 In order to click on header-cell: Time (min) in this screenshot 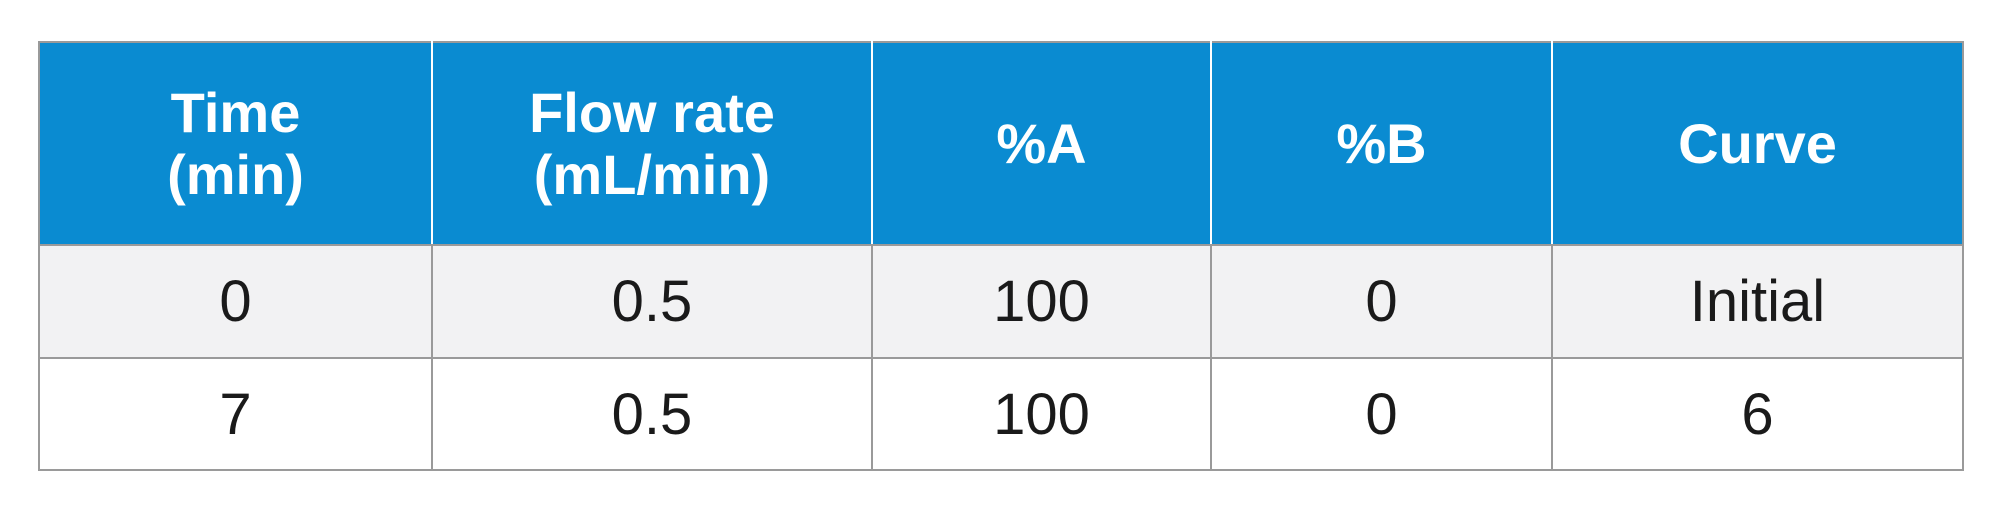, I will do `click(235, 143)`.